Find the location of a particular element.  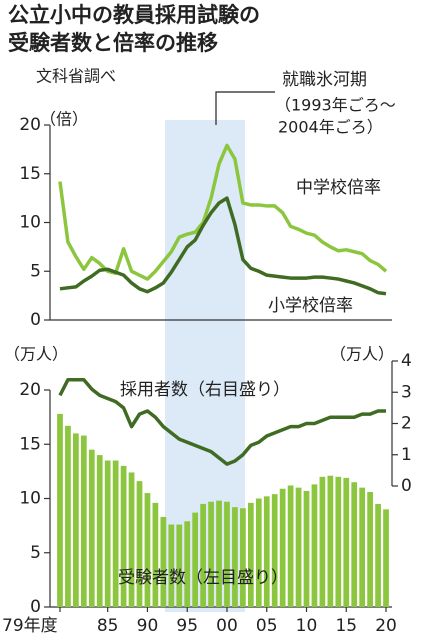

y2-tick-label: 0 is located at coordinates (406, 486).